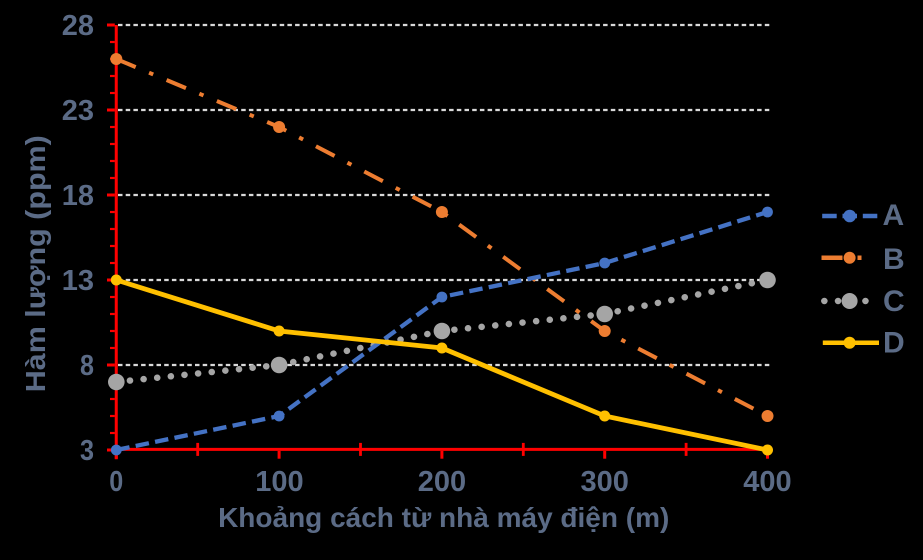 Image resolution: width=923 pixels, height=560 pixels. What do you see at coordinates (894, 215) in the screenshot?
I see `svg-text: A` at bounding box center [894, 215].